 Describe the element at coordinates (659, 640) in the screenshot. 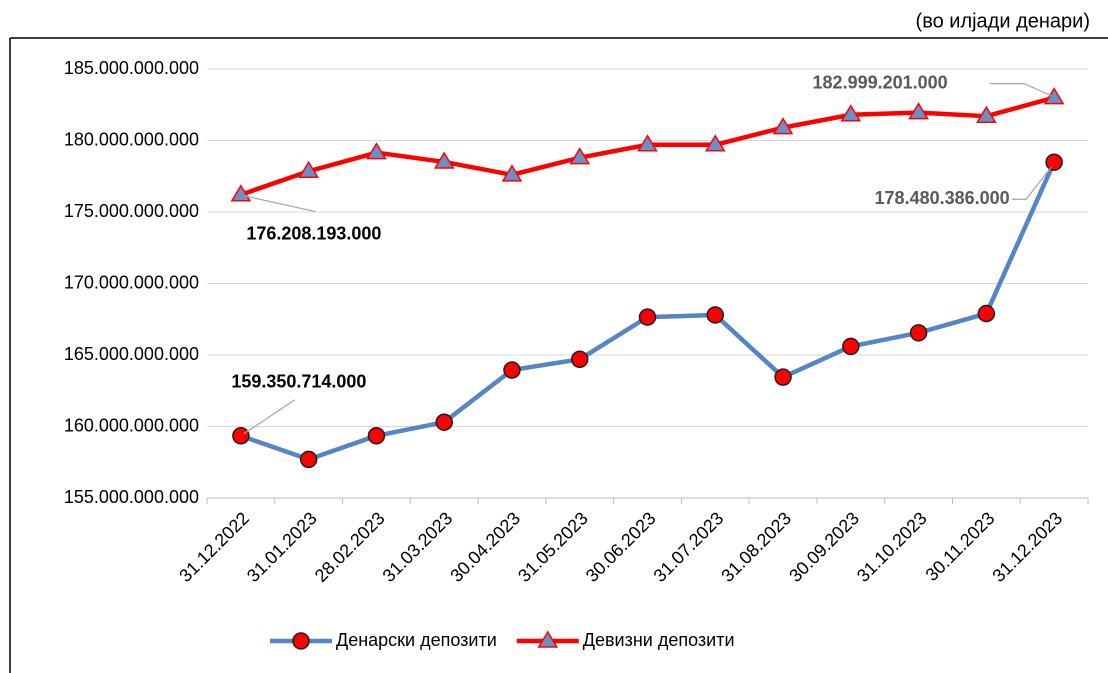

I see `legend-label: Девизни депозити` at that location.